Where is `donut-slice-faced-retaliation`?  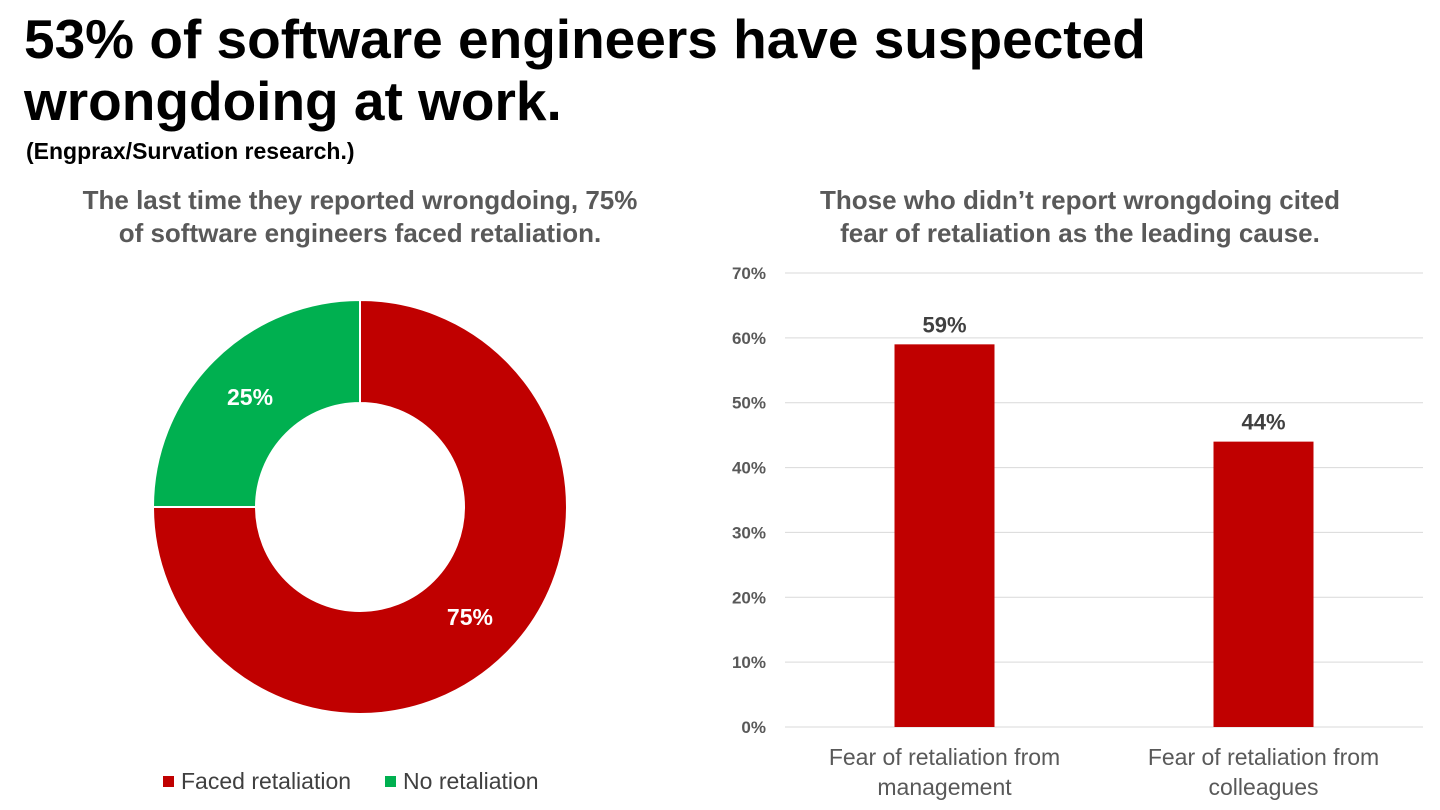
donut-slice-faced-retaliation is located at coordinates (359, 506).